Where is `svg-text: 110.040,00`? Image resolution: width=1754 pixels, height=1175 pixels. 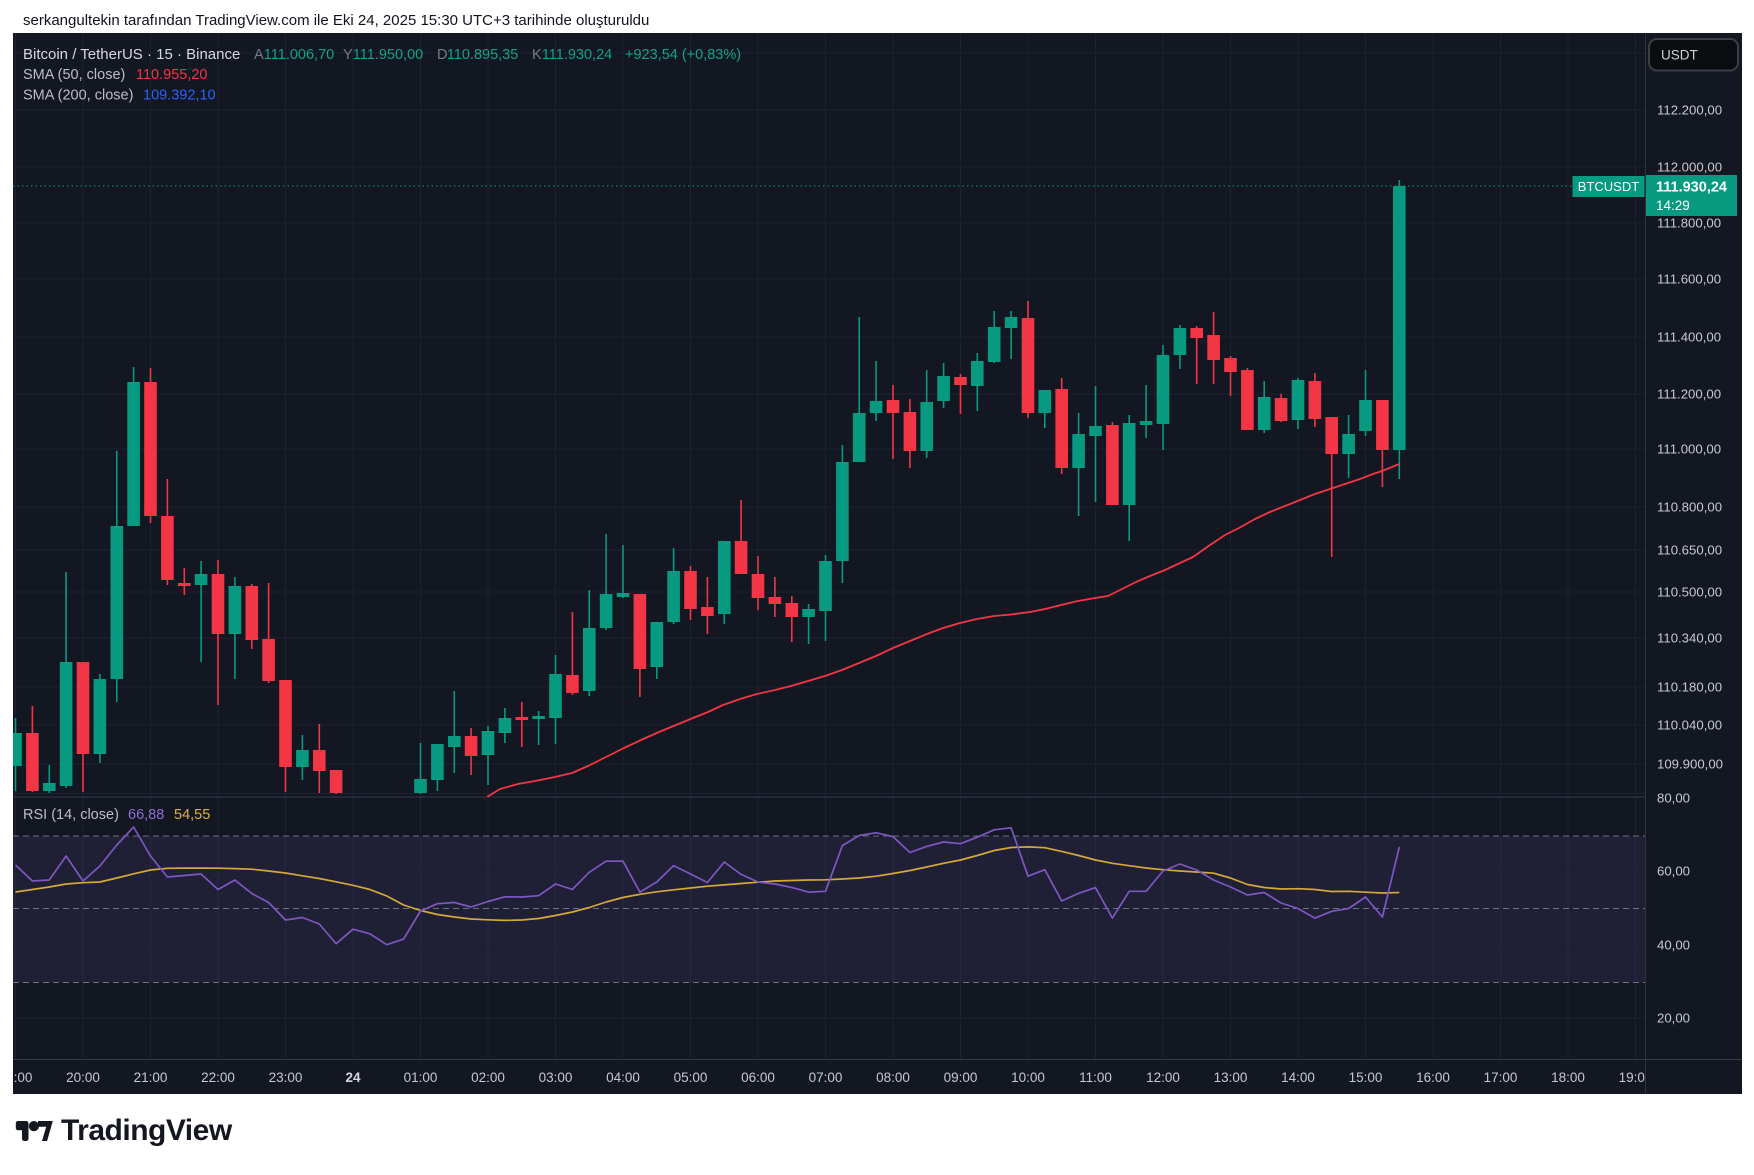
svg-text: 110.040,00 is located at coordinates (1689, 725).